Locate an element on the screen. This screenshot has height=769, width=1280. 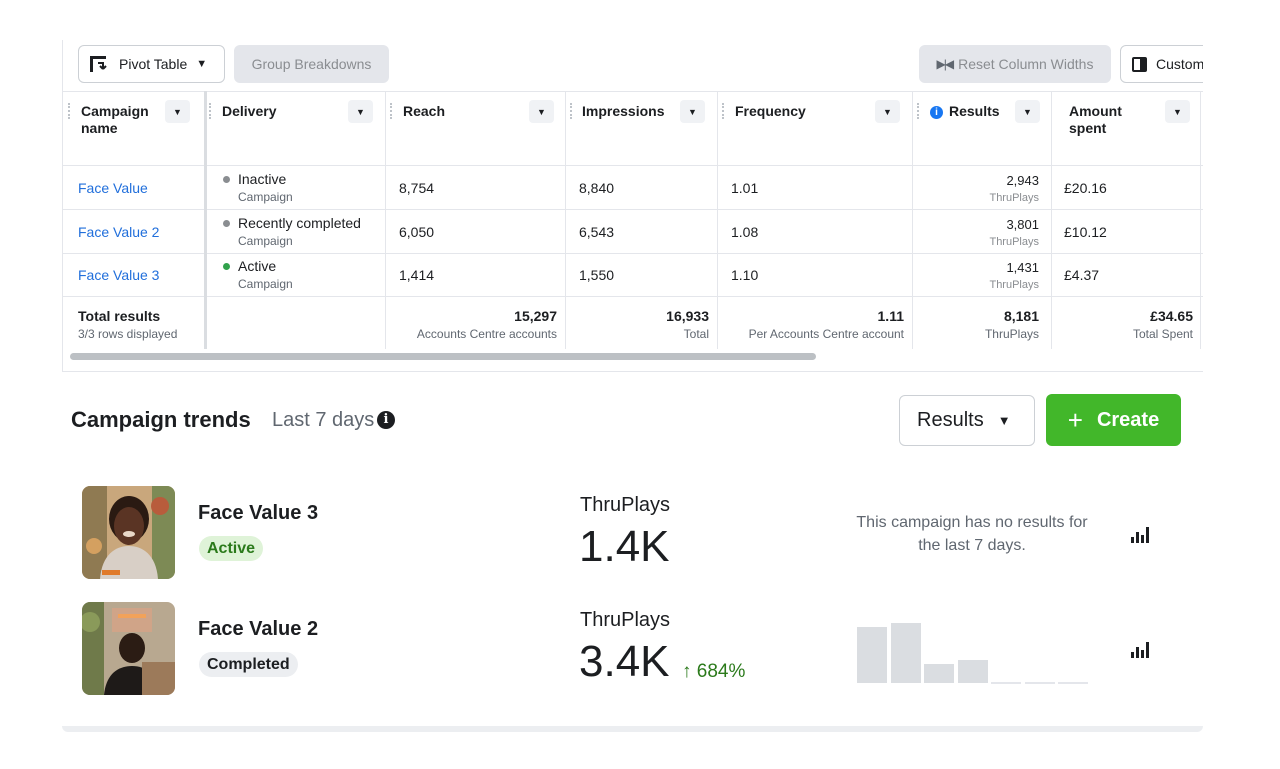
results-value: 1,431 is located at coordinates (1022, 267).